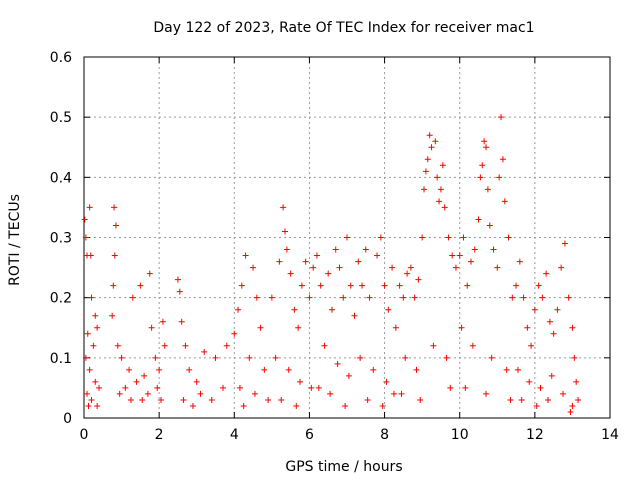 This screenshot has height=480, width=640. Describe the element at coordinates (61, 239) in the screenshot. I see `y-tick-label: 0.3` at that location.